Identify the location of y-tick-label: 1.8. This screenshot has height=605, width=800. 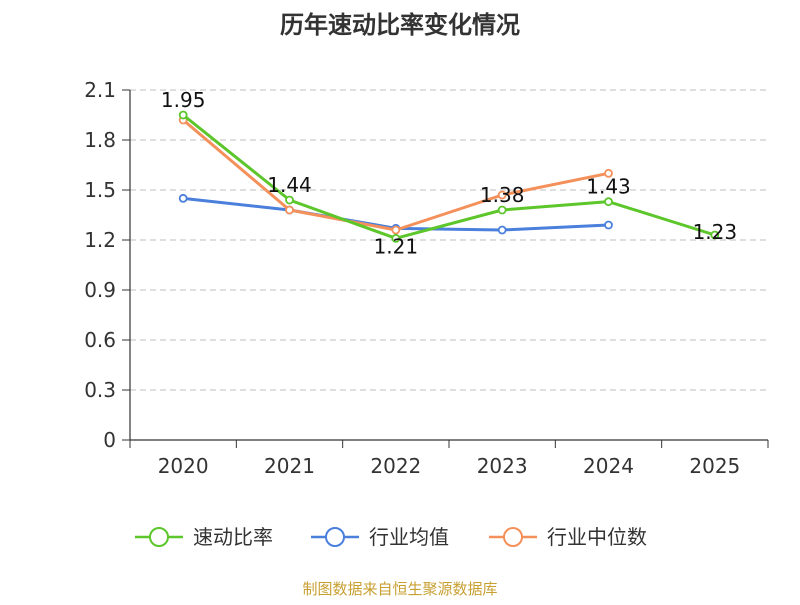
(100, 140).